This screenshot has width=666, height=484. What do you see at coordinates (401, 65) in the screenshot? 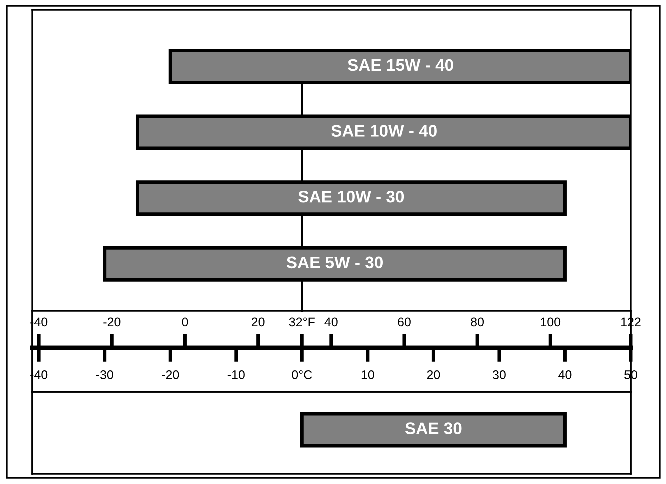
I see `y-tick-label: SAE 15W - 40` at bounding box center [401, 65].